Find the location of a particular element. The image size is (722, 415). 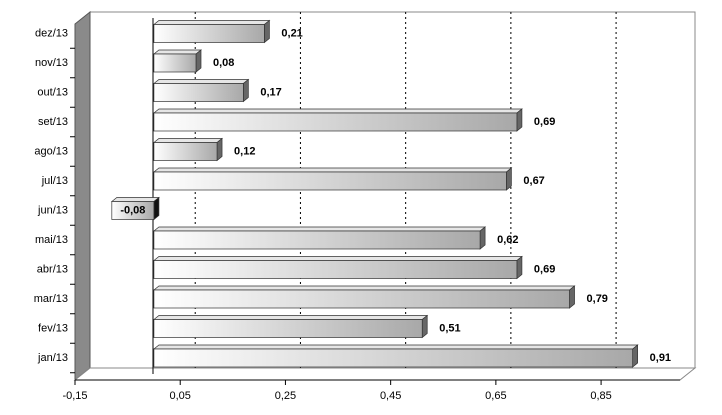

y-tick-label: fev/13 is located at coordinates (53, 328).